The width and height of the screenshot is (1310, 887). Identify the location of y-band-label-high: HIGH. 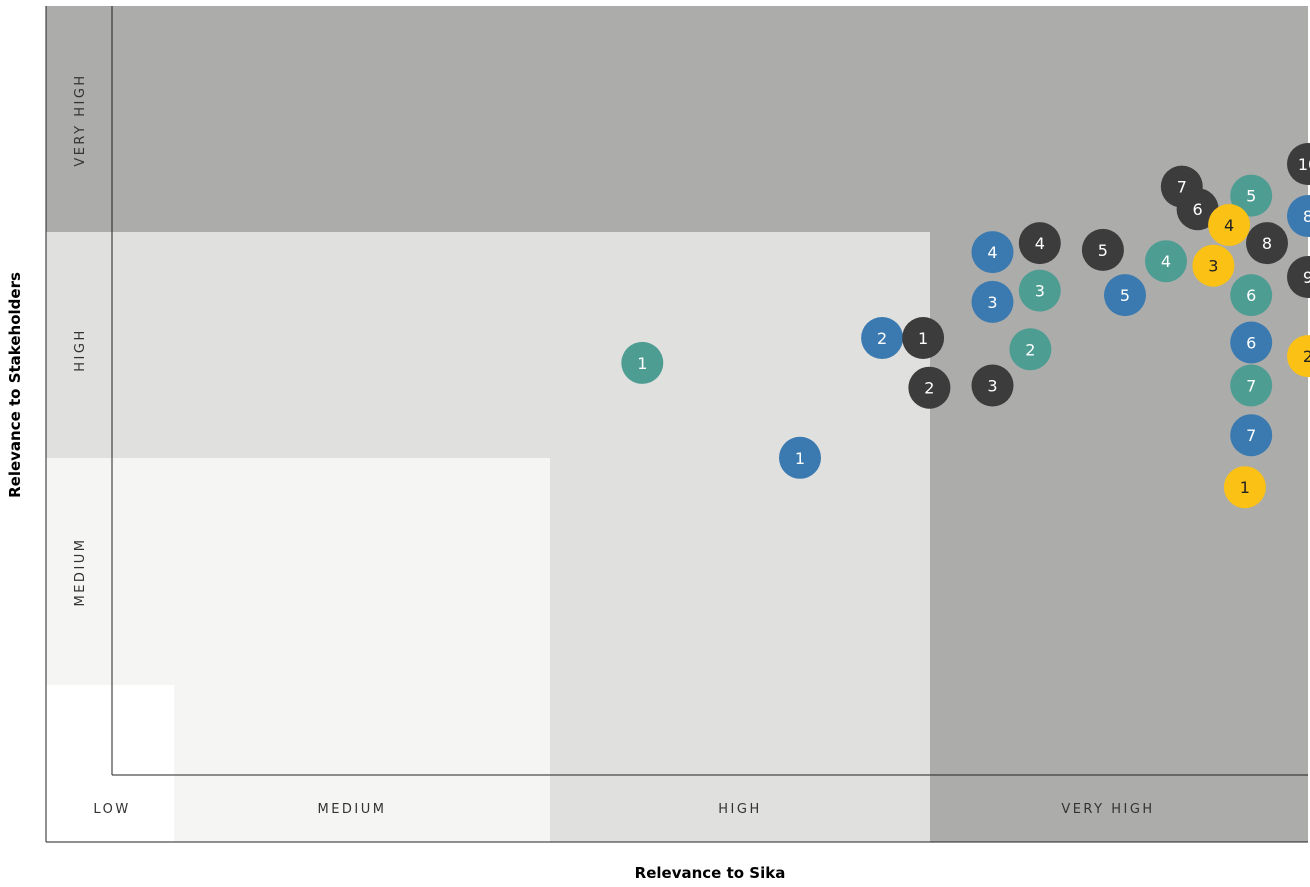
(80, 349).